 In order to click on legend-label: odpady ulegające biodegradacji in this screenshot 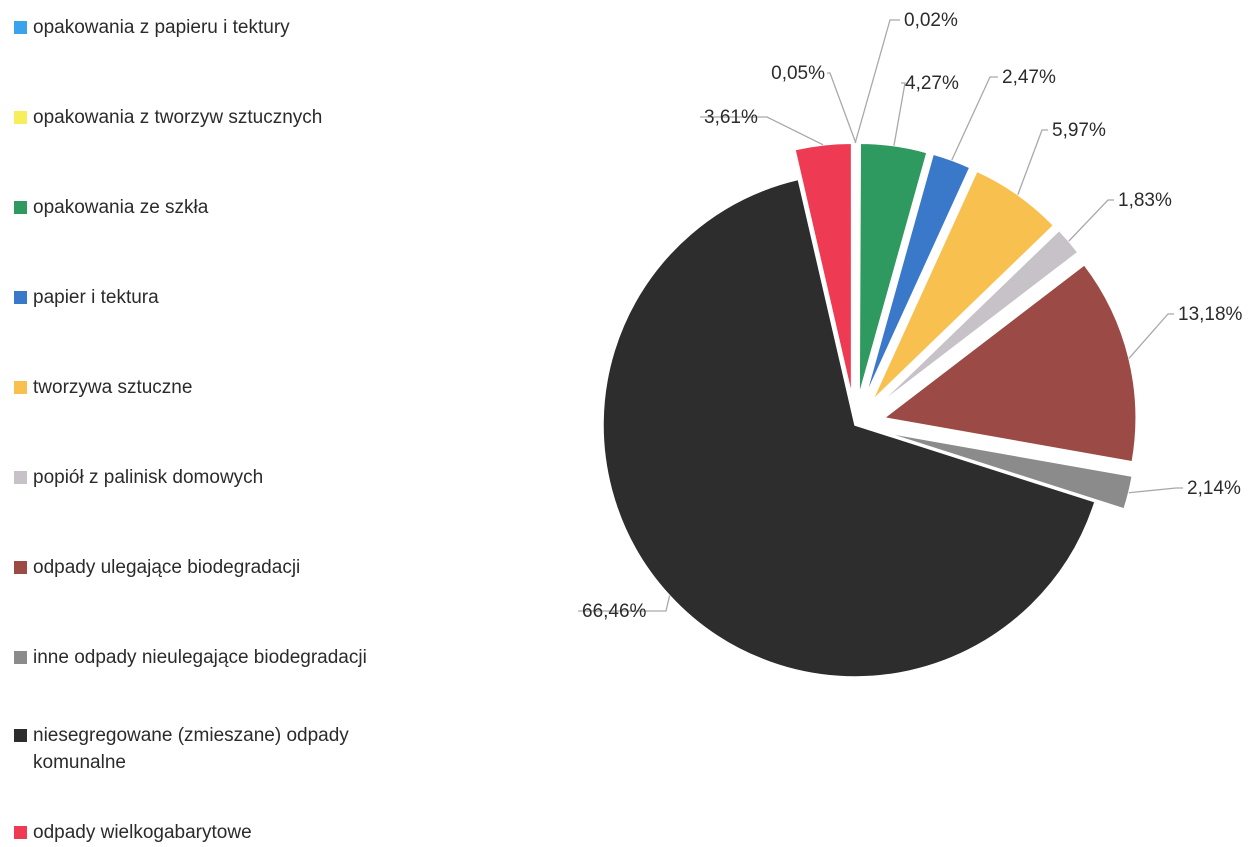, I will do `click(167, 567)`.